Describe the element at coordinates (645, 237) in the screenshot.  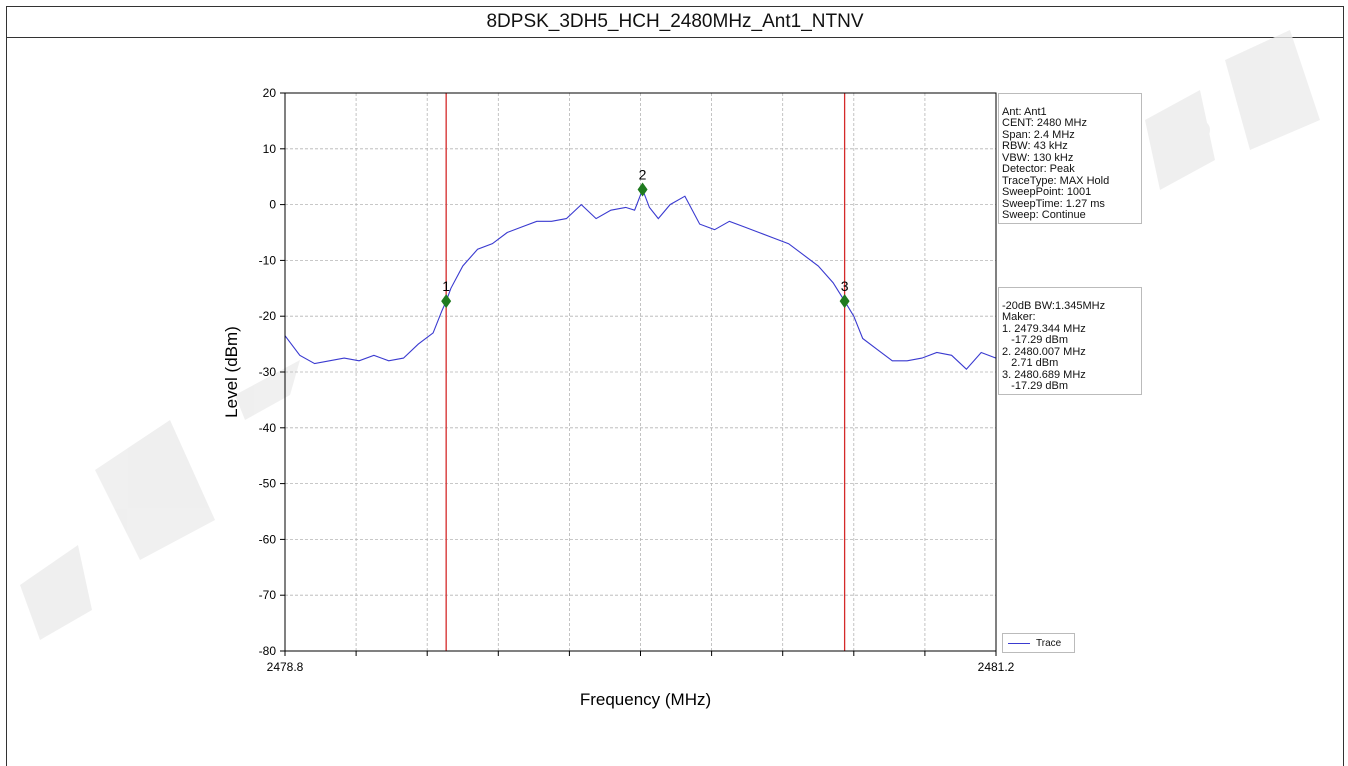
I see `marker-points: 1 2 3` at that location.